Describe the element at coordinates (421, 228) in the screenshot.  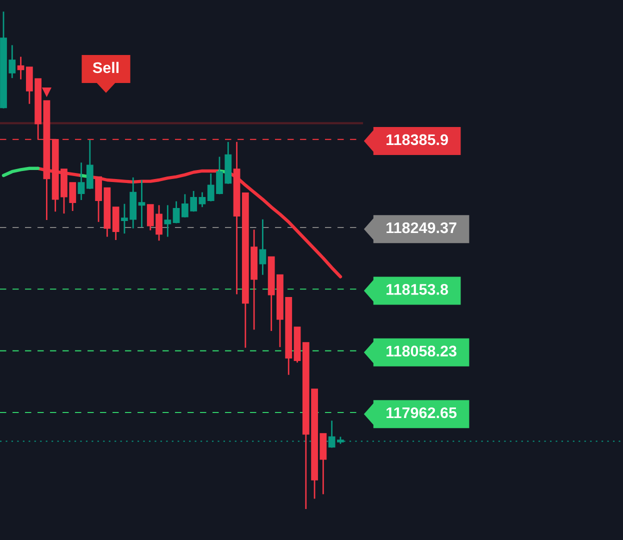
I see `y-tick-label: 118249.37` at that location.